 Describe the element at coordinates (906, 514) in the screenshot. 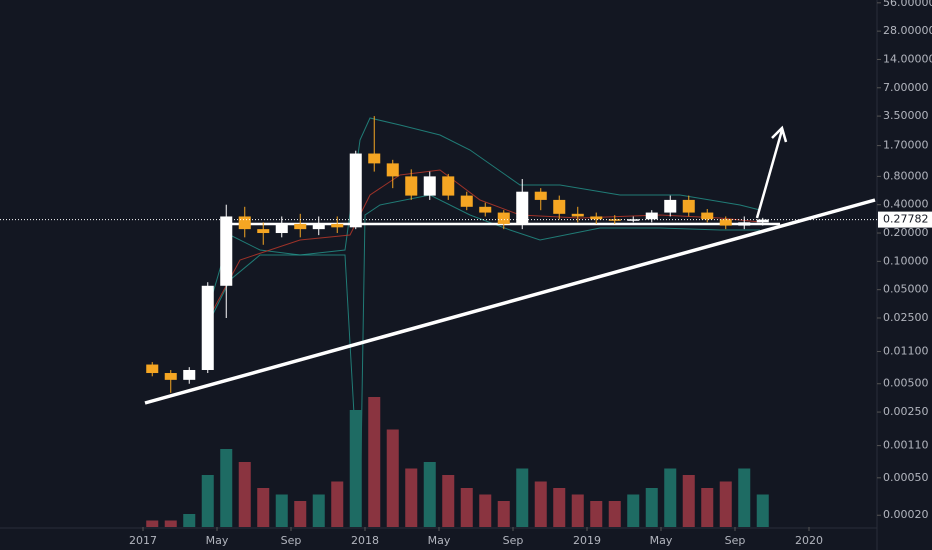

I see `y-tick-label: 0.00020` at that location.